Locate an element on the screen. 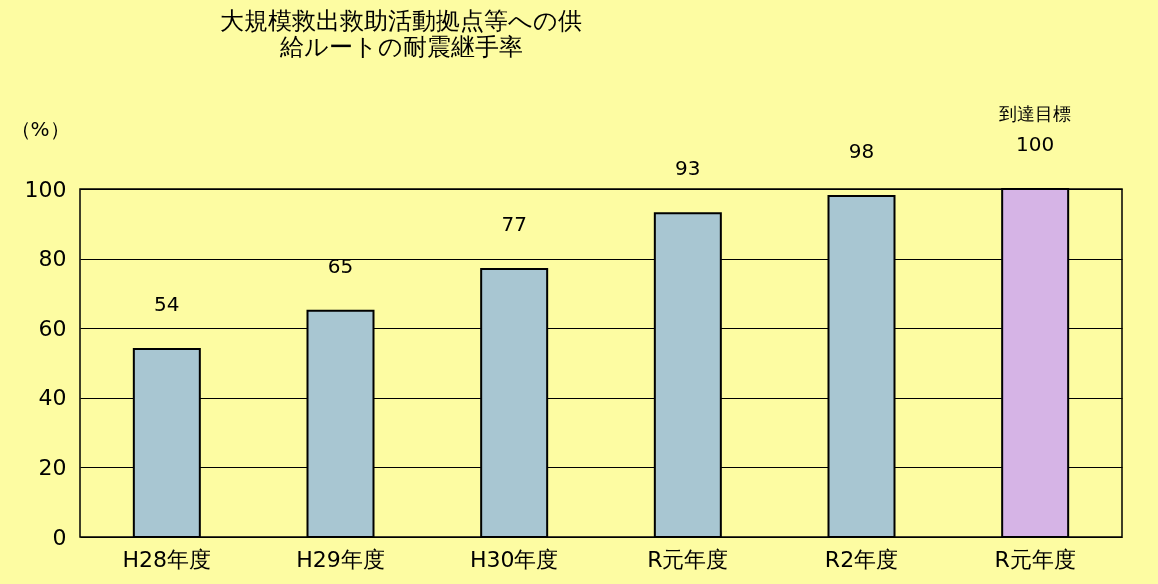 The height and width of the screenshot is (584, 1158). y-tick-label: 0 is located at coordinates (59, 537).